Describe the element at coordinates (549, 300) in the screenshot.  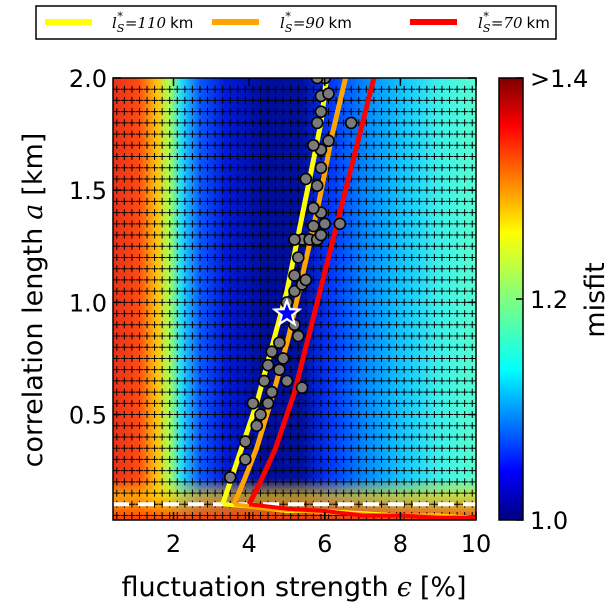
I see `colorbar-tick-label: 1.2` at that location.